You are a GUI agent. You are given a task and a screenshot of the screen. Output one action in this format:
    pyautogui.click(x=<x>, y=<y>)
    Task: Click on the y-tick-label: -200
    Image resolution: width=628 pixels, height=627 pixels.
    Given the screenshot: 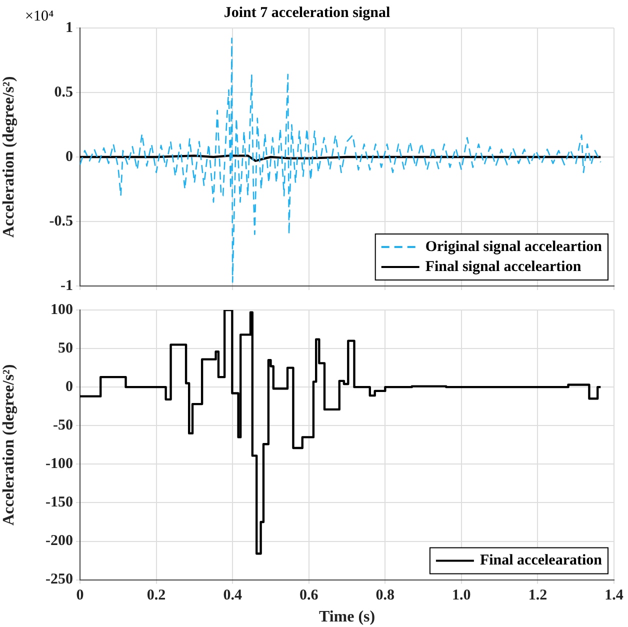 What is the action you would take?
    pyautogui.click(x=59, y=541)
    